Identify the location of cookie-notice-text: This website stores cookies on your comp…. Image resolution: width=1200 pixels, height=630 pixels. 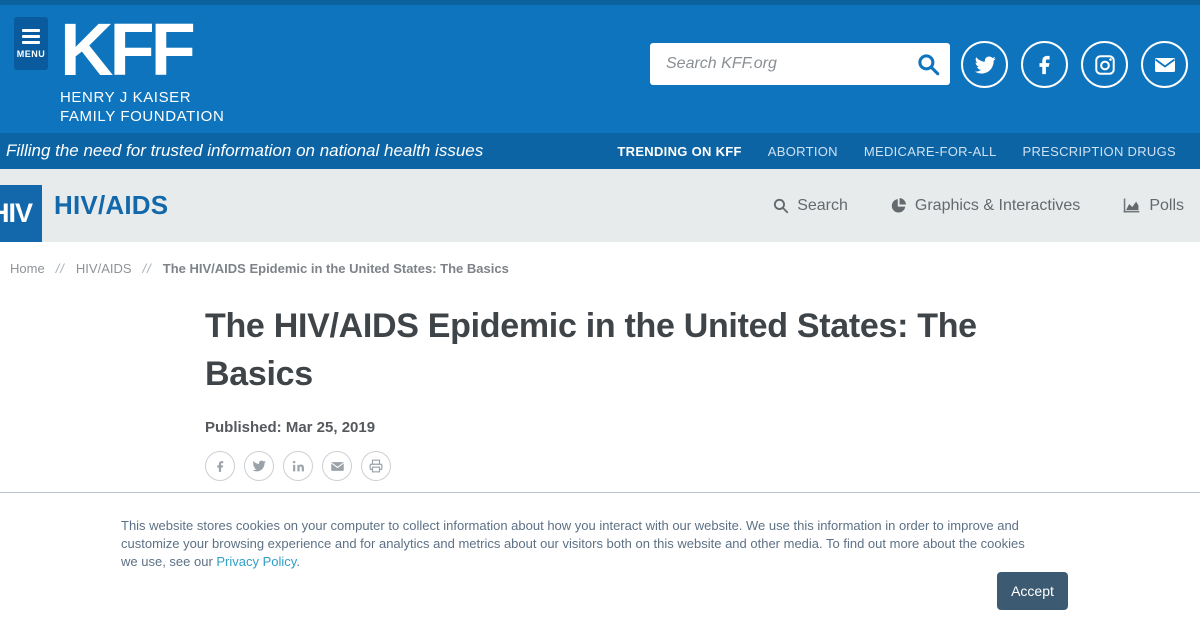
(573, 543).